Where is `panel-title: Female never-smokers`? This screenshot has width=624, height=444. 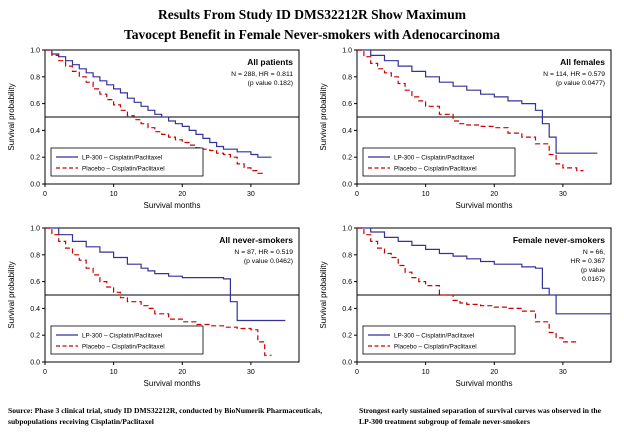
panel-title: Female never-smokers is located at coordinates (559, 240).